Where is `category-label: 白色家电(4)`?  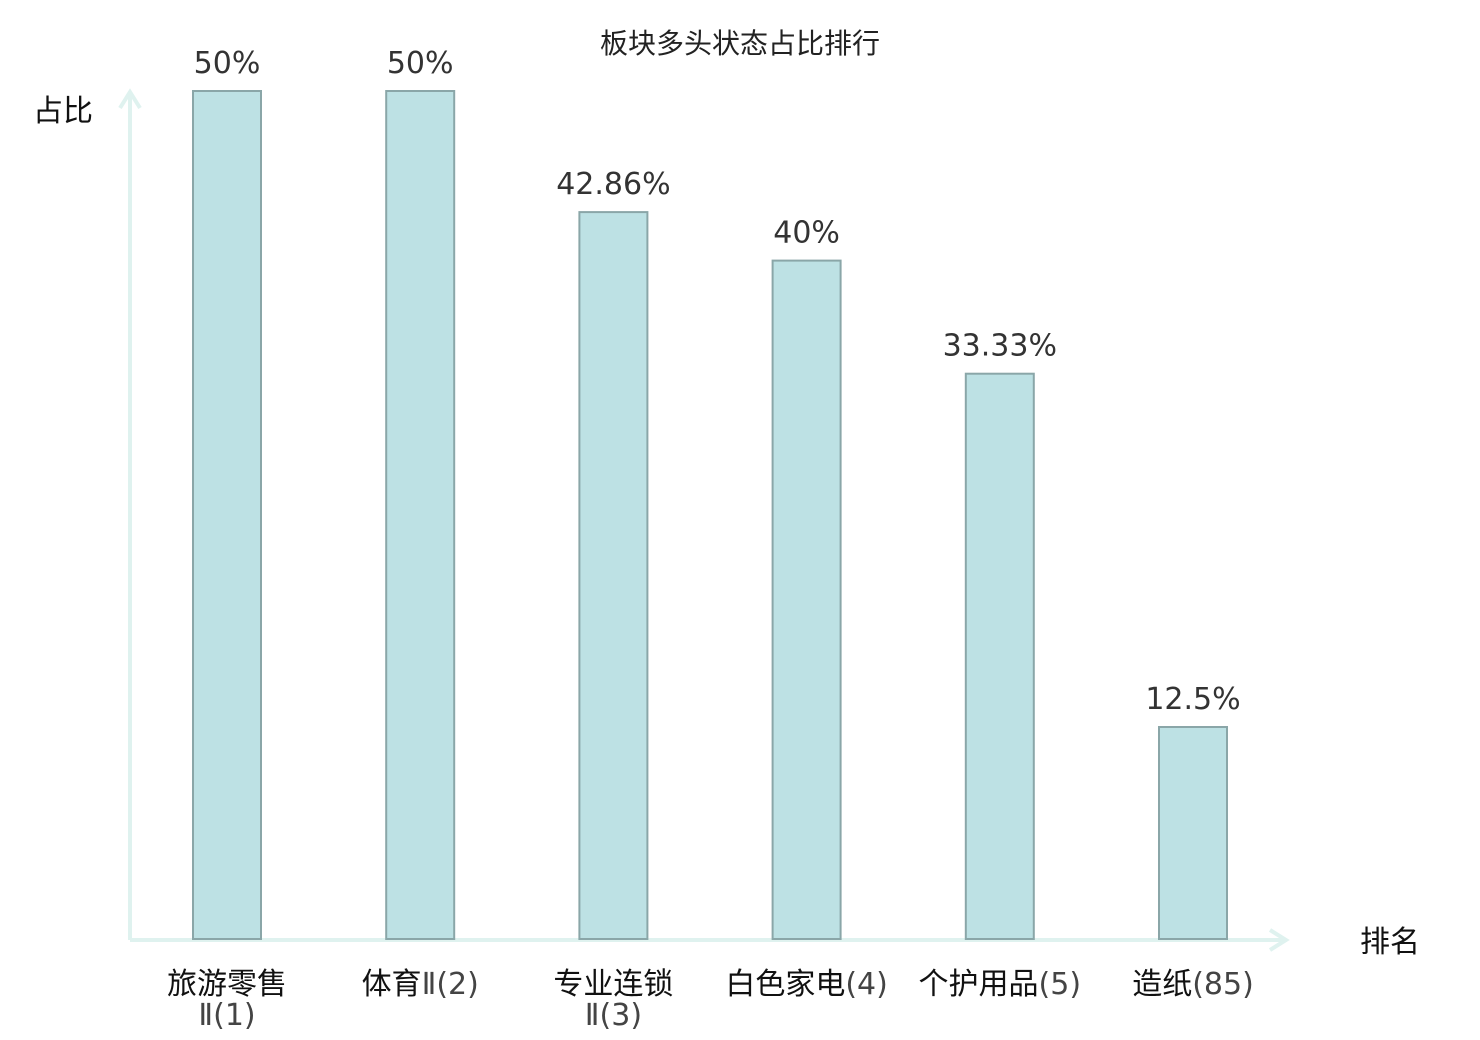 category-label: 白色家电(4) is located at coordinates (806, 984).